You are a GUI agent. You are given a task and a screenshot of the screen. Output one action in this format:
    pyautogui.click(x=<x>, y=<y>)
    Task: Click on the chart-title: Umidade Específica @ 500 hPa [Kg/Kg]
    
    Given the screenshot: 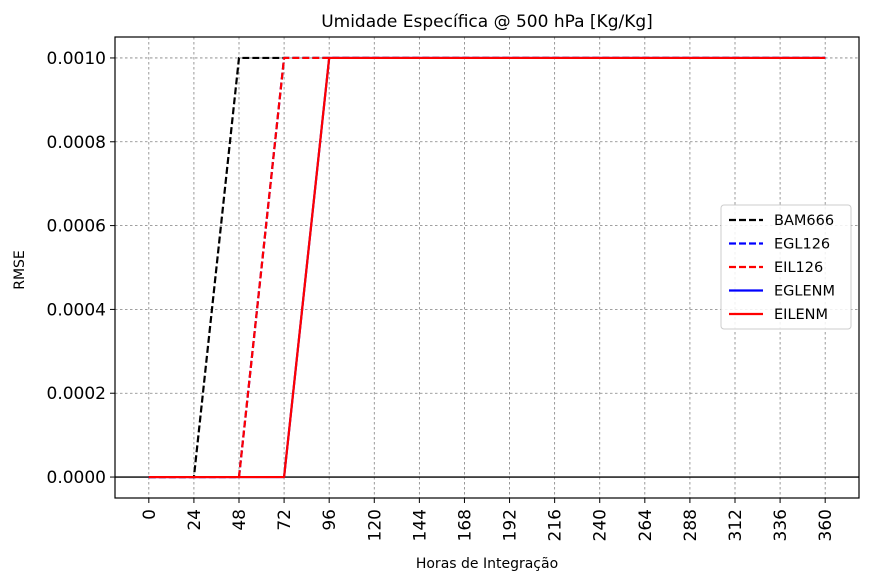 What is the action you would take?
    pyautogui.click(x=487, y=22)
    